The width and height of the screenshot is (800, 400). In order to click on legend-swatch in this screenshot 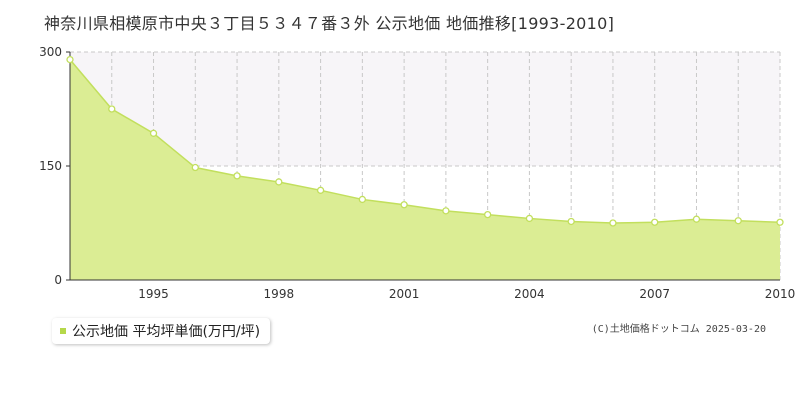, I will do `click(63, 331)`.